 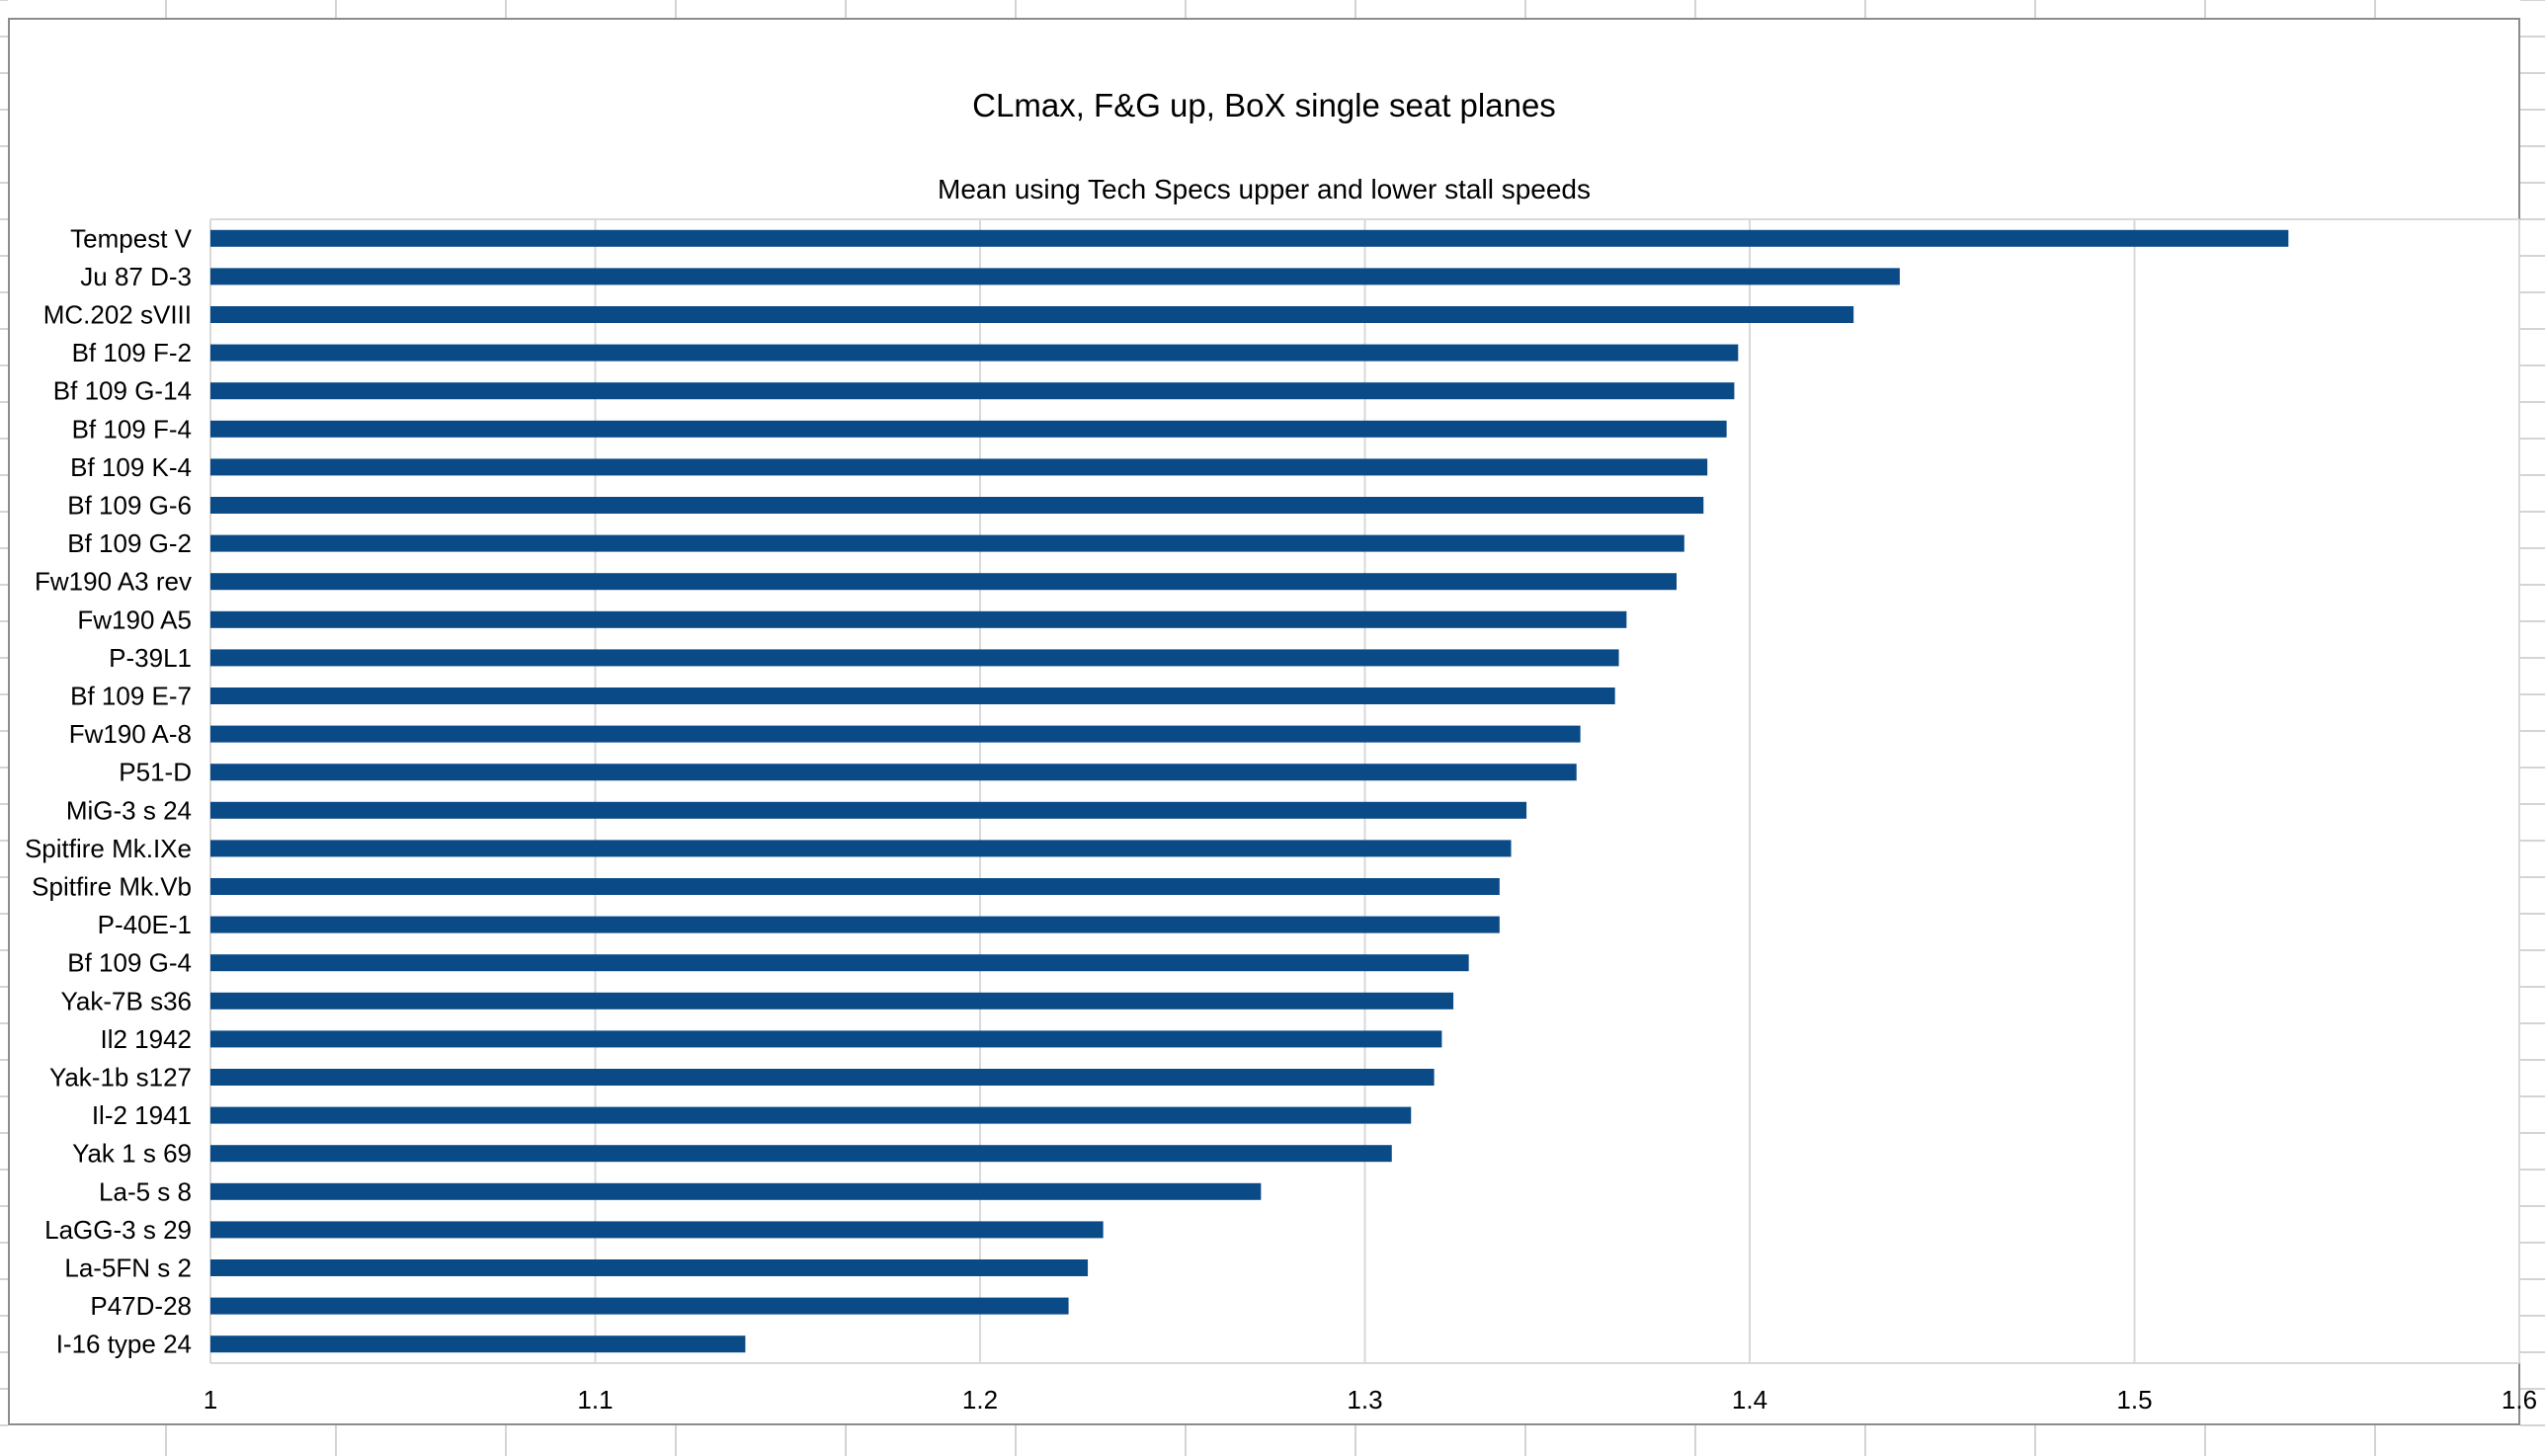 What do you see at coordinates (126, 1000) in the screenshot?
I see `category-label: Yak-7B s36` at bounding box center [126, 1000].